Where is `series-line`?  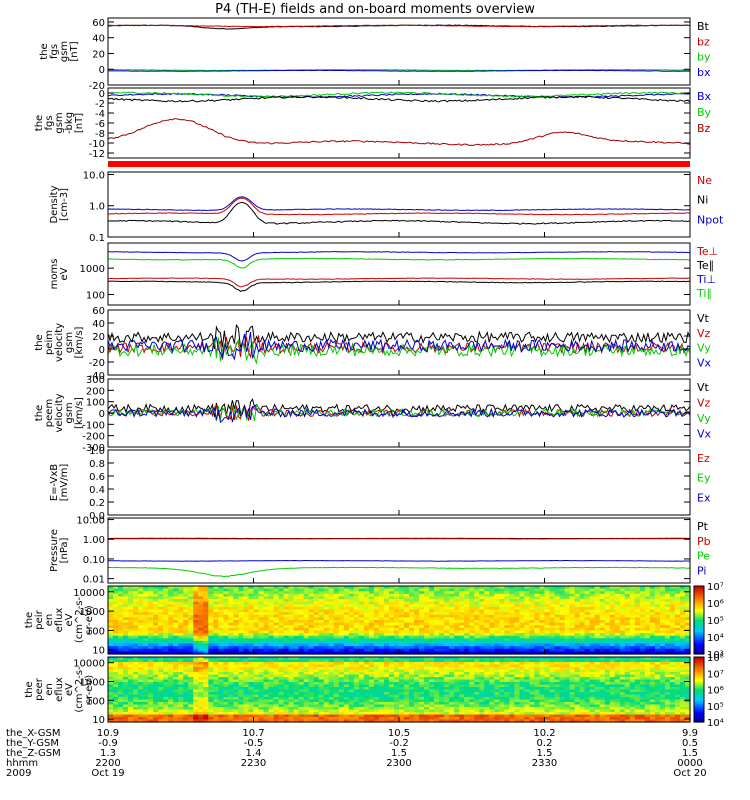 series-line is located at coordinates (399, 70).